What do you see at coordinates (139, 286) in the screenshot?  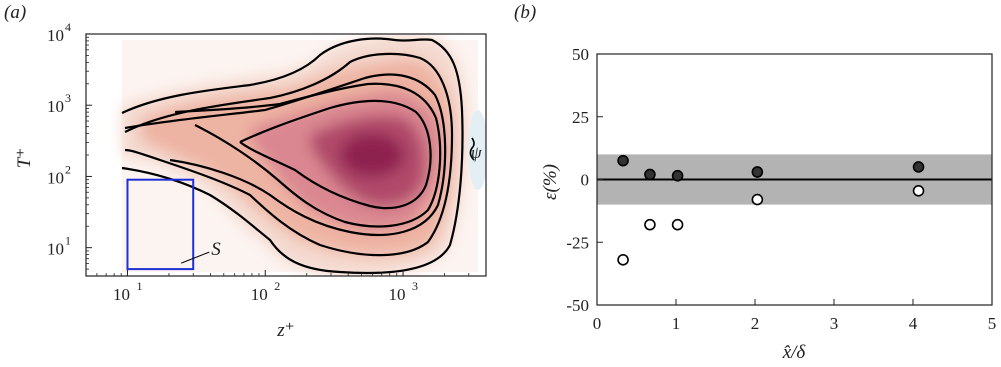 I see `x-tick-exp-a-0: 1` at bounding box center [139, 286].